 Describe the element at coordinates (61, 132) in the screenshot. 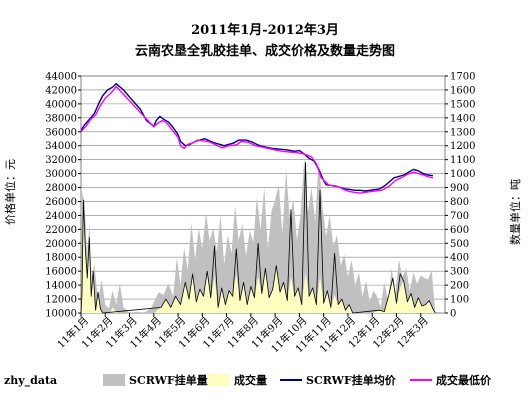

I see `y-left-tick-label: 36000` at that location.